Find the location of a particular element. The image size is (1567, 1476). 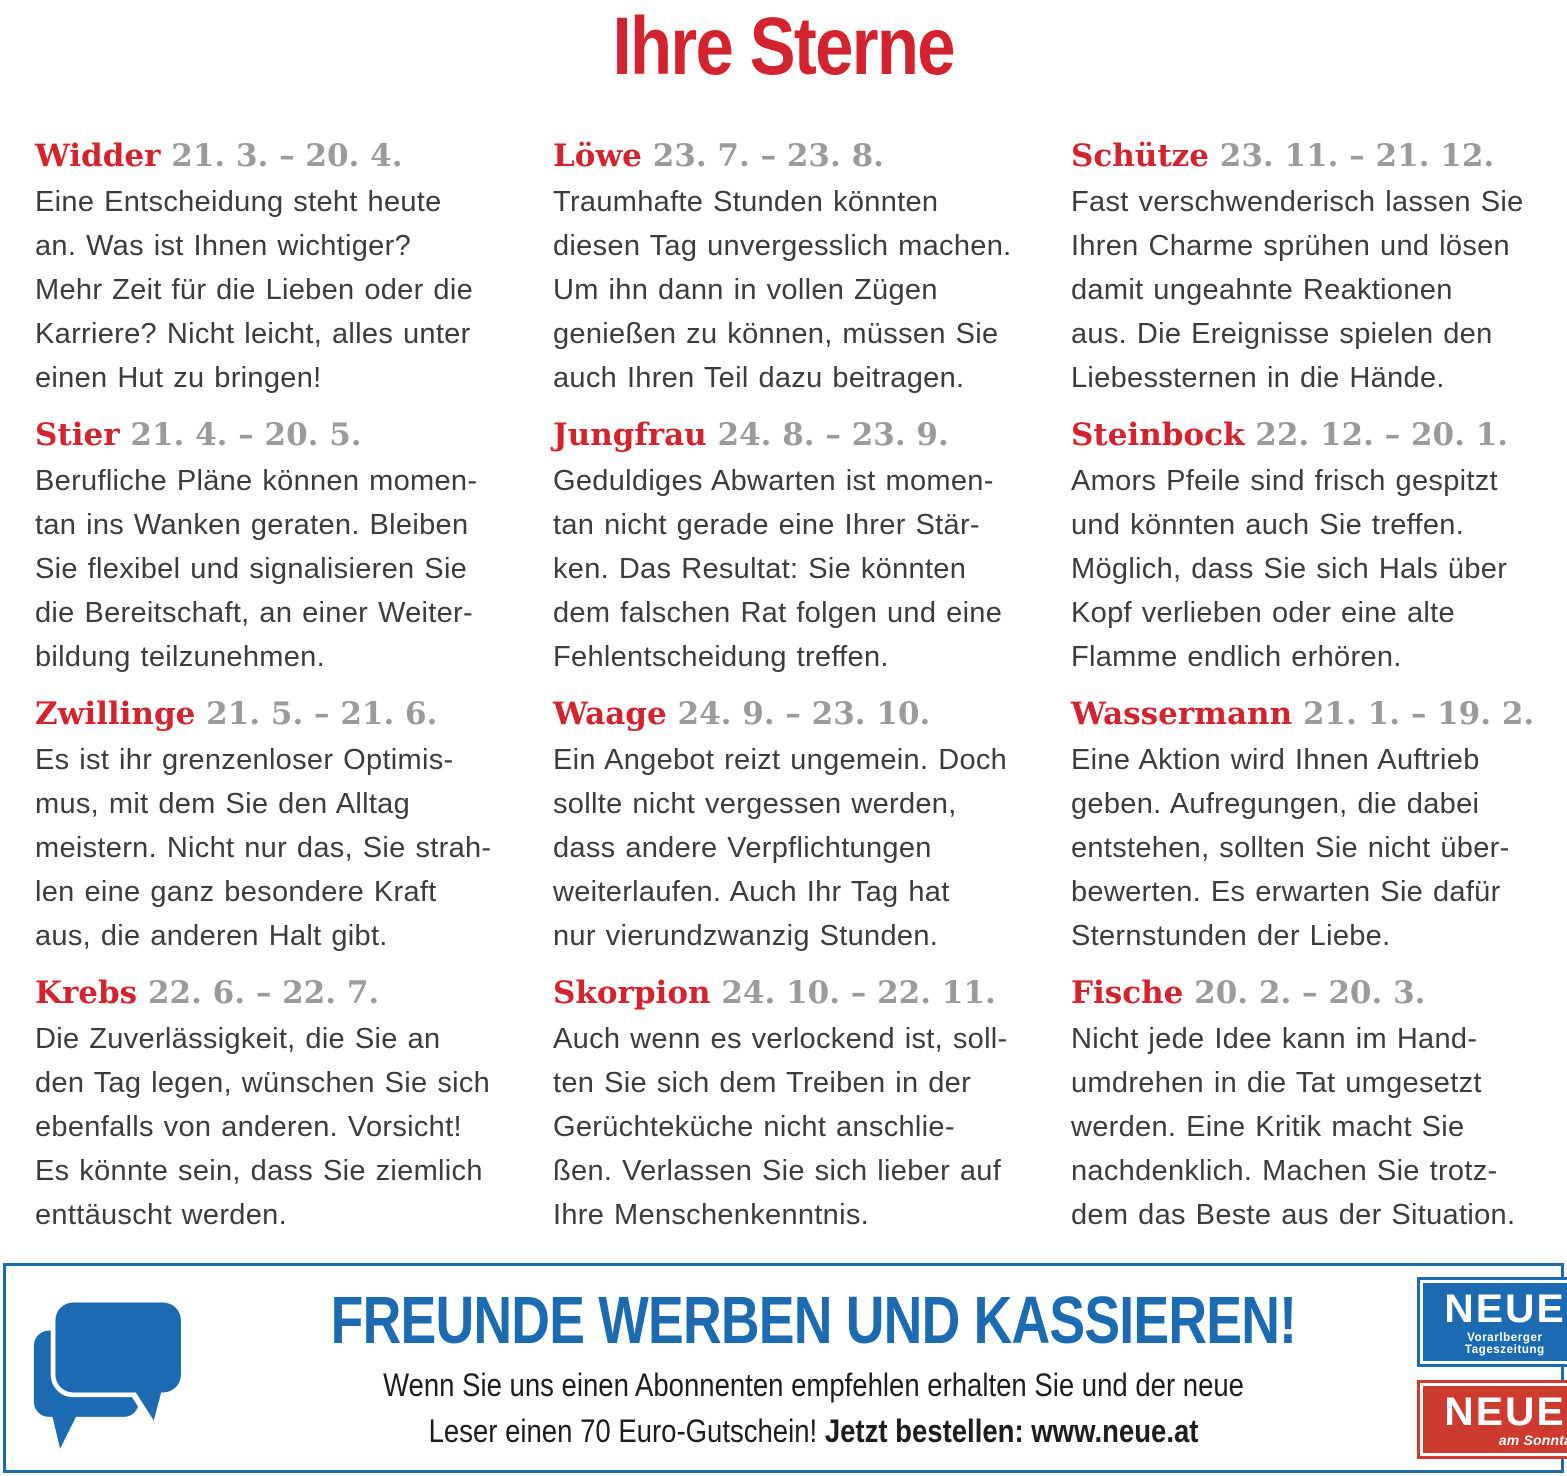

sign-dates: 23. 7. – 23. 8. is located at coordinates (768, 156).